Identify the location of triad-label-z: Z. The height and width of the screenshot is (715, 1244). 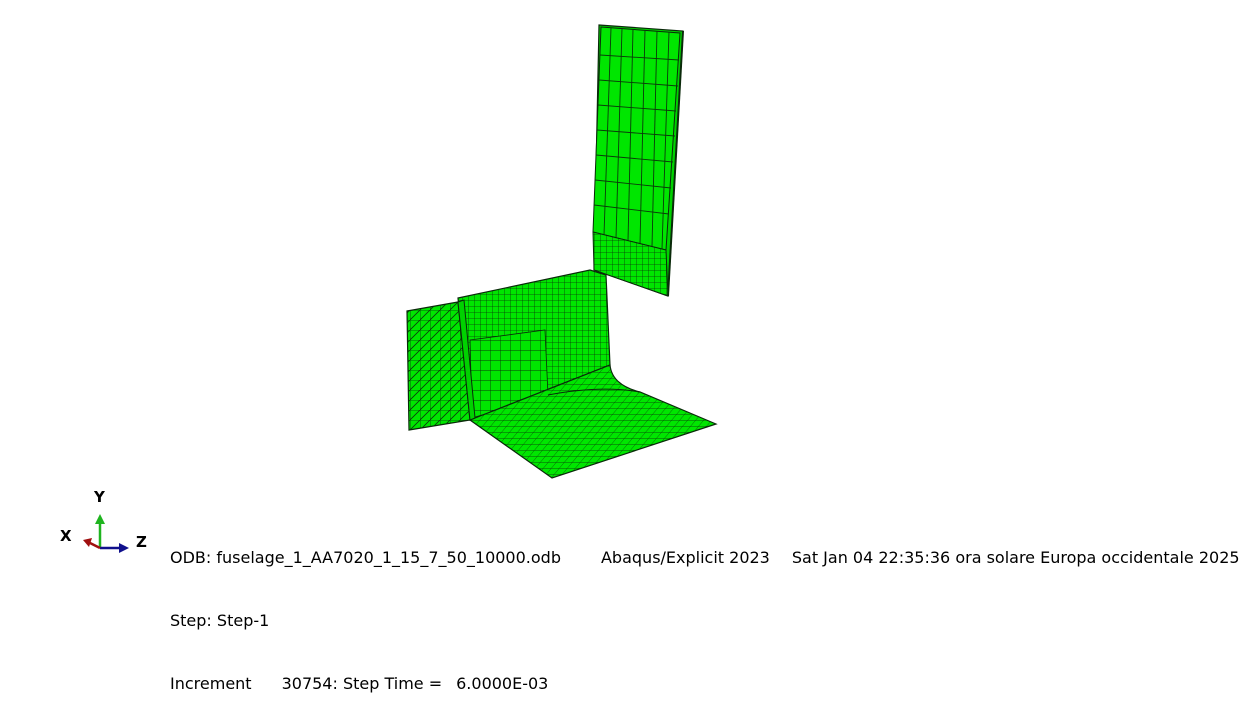
(141, 542).